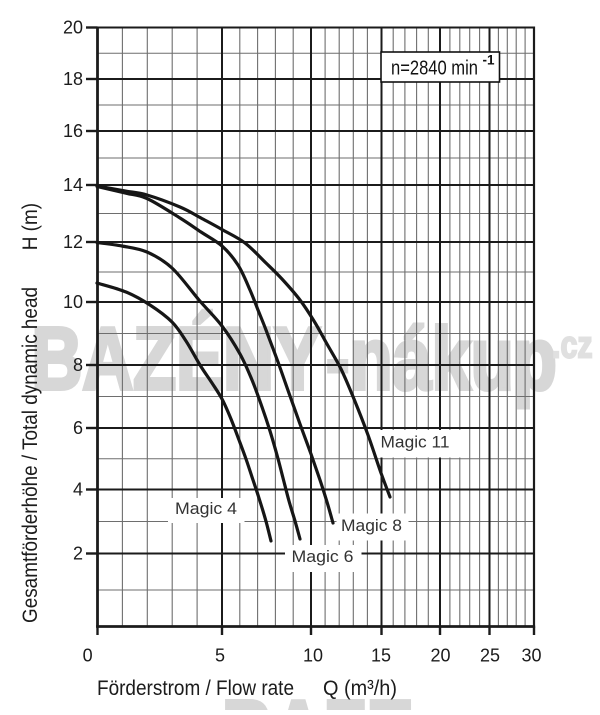 This screenshot has height=715, width=600. Describe the element at coordinates (73, 79) in the screenshot. I see `svg-text: 18` at that location.